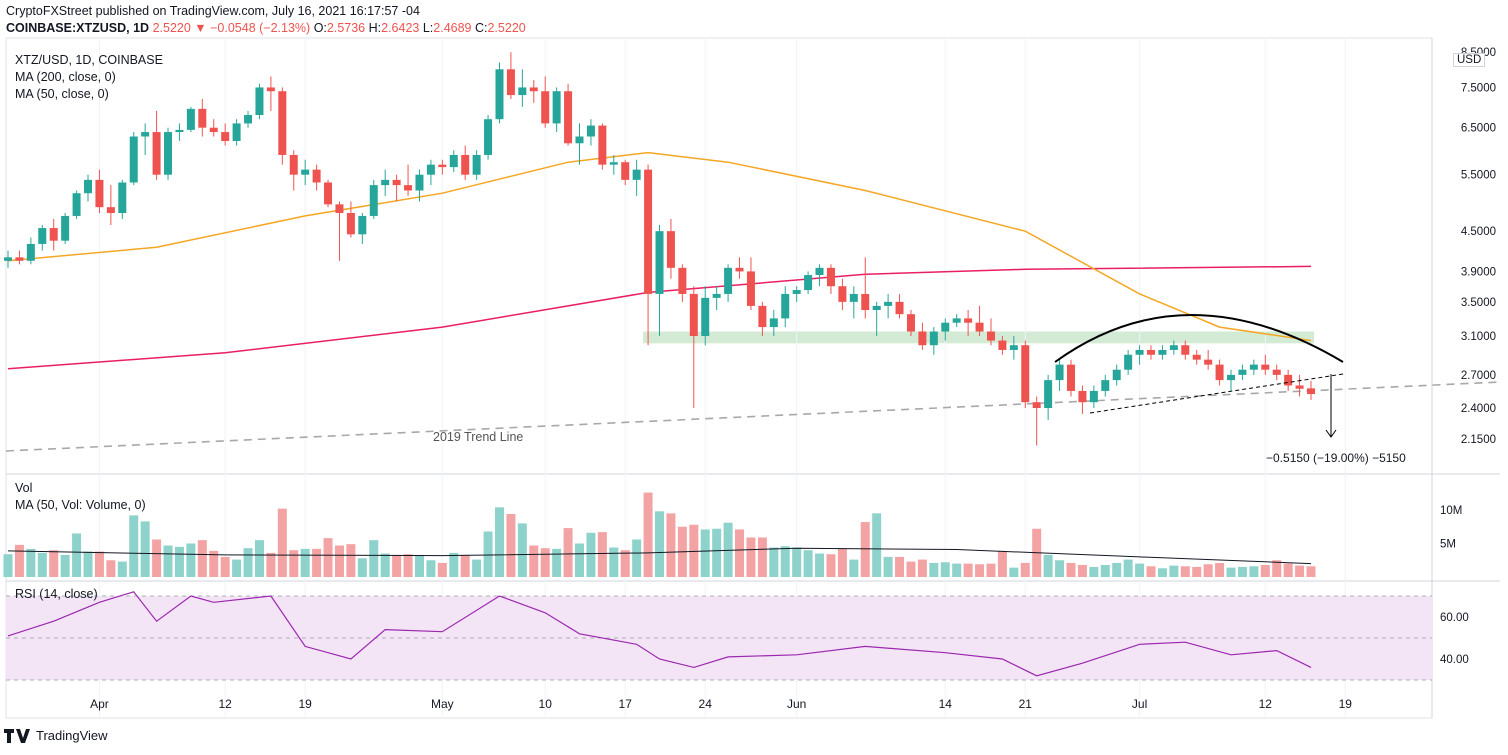 This screenshot has height=755, width=1508. Describe the element at coordinates (400, 28) in the screenshot. I see `high-value: 2.6423` at that location.